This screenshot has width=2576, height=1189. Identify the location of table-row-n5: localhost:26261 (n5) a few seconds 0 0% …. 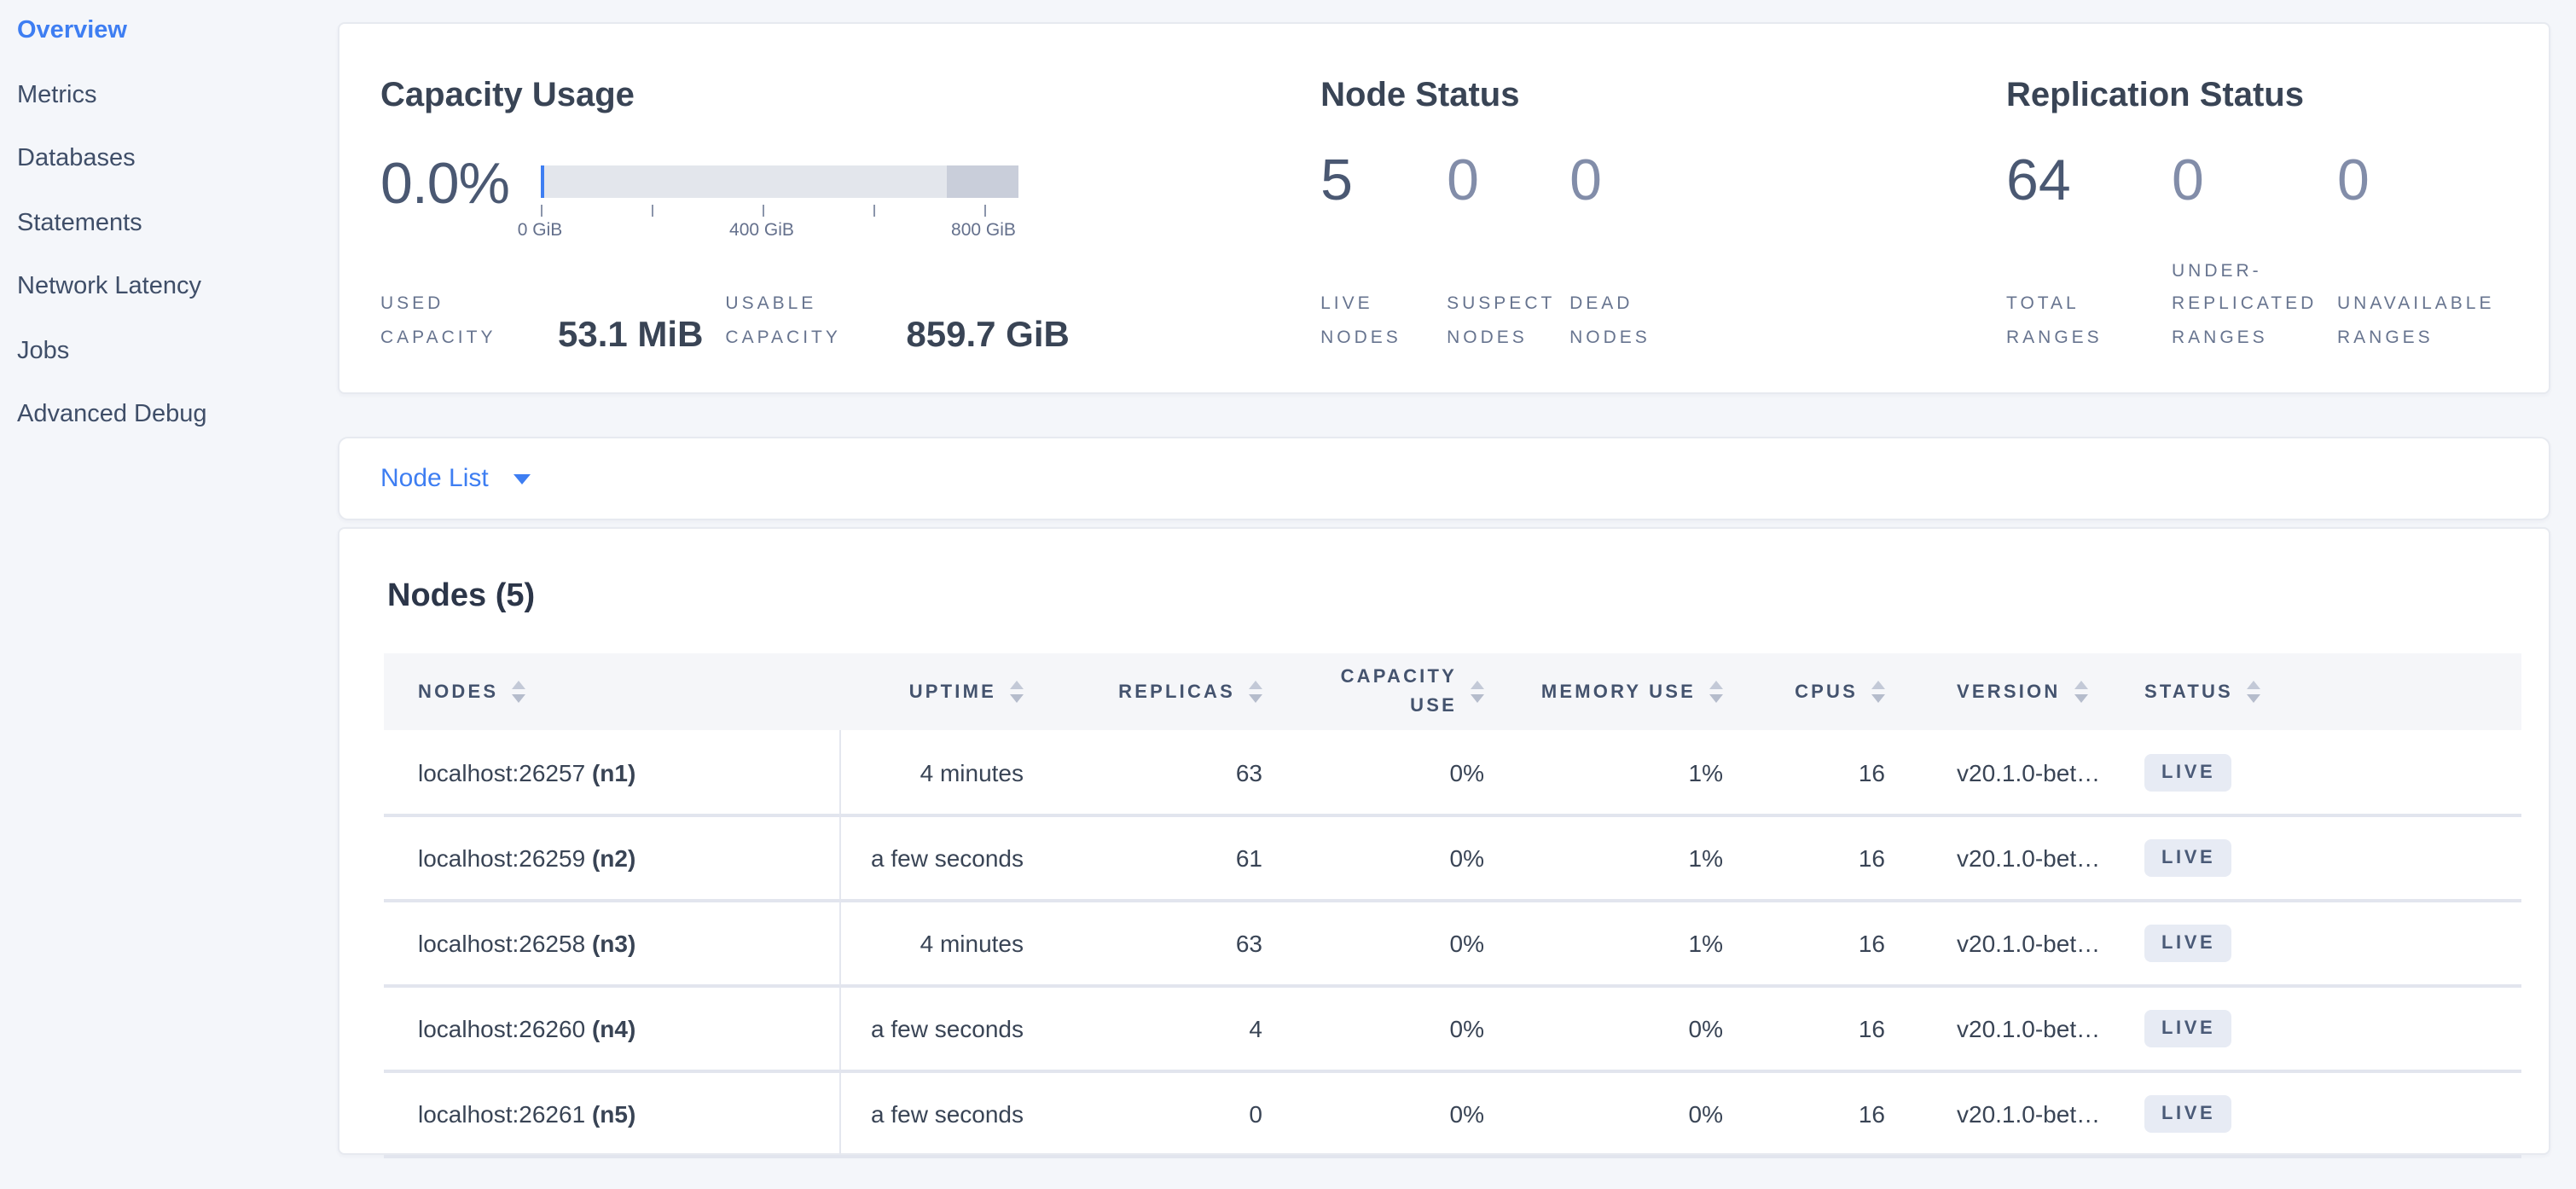
(1452, 1114).